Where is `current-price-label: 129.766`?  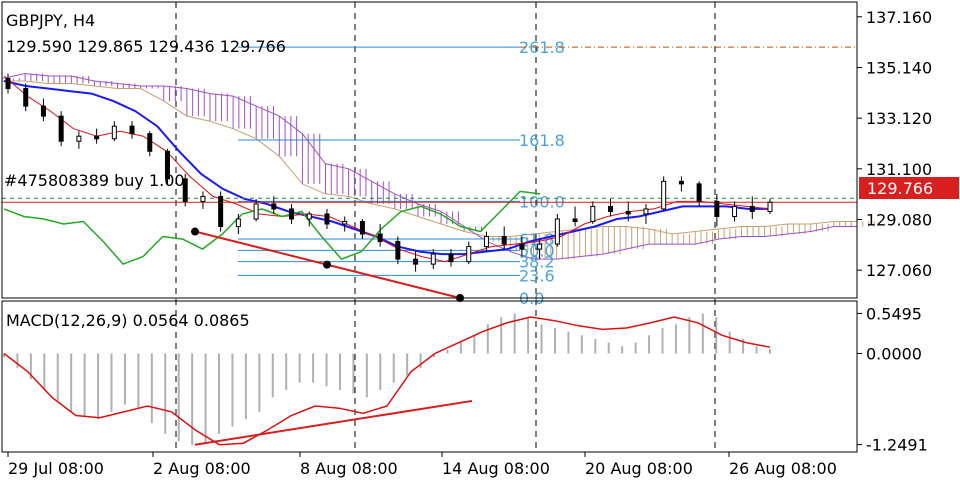 current-price-label: 129.766 is located at coordinates (900, 188).